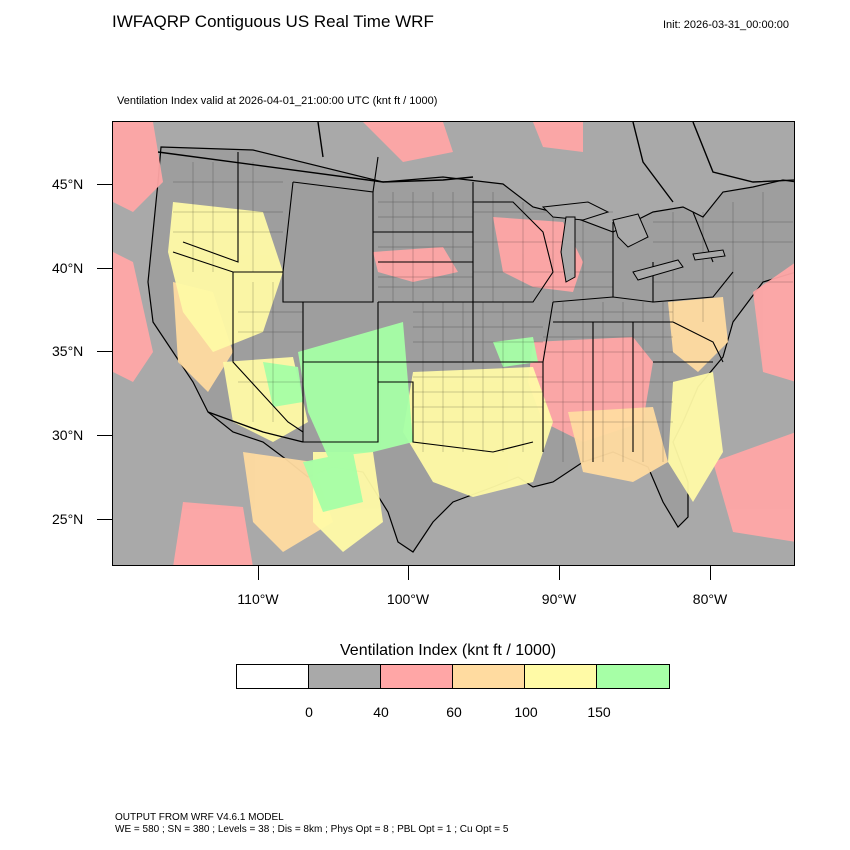 This screenshot has height=850, width=850. Describe the element at coordinates (68, 519) in the screenshot. I see `lat-label-25: 25°N` at that location.